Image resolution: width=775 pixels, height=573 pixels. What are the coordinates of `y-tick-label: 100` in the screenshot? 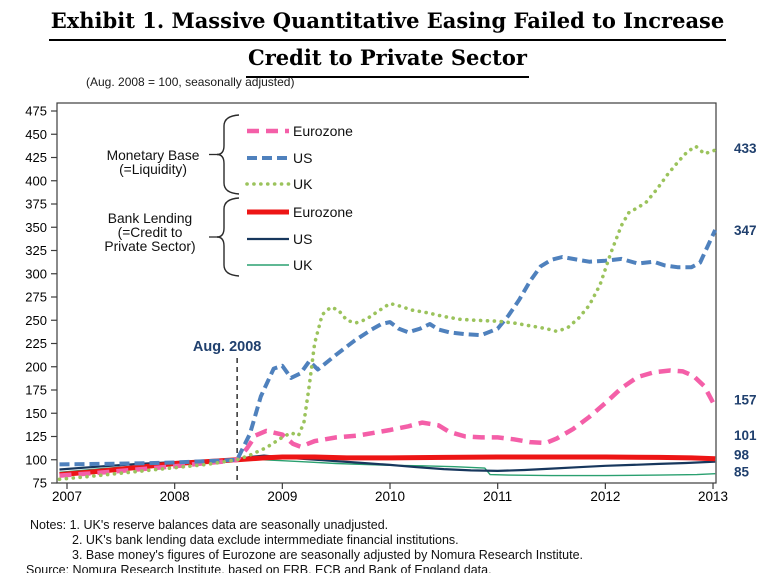 It's located at (36, 459).